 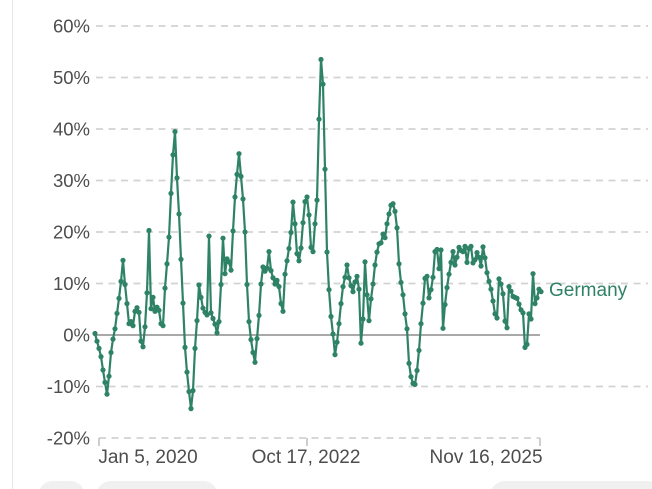 I want to click on panel-left-divider, so click(x=12, y=244).